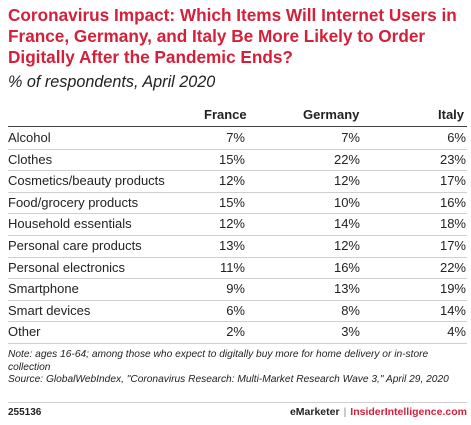 Image resolution: width=471 pixels, height=425 pixels. I want to click on column-header-germany: Germany, so click(331, 114).